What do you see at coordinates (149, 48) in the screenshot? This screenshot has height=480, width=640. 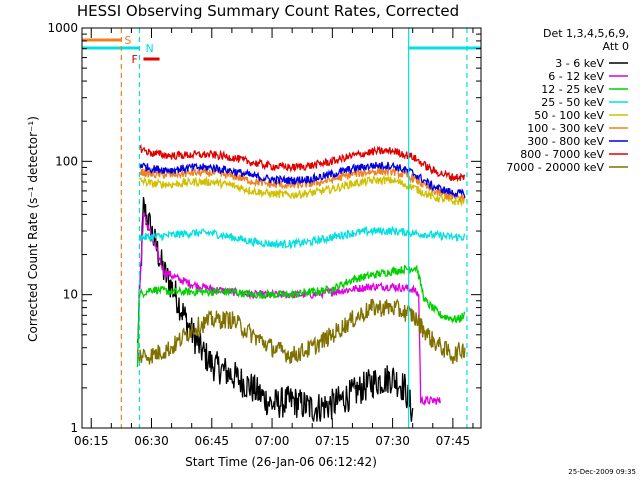 I see `flag-label-n: N` at bounding box center [149, 48].